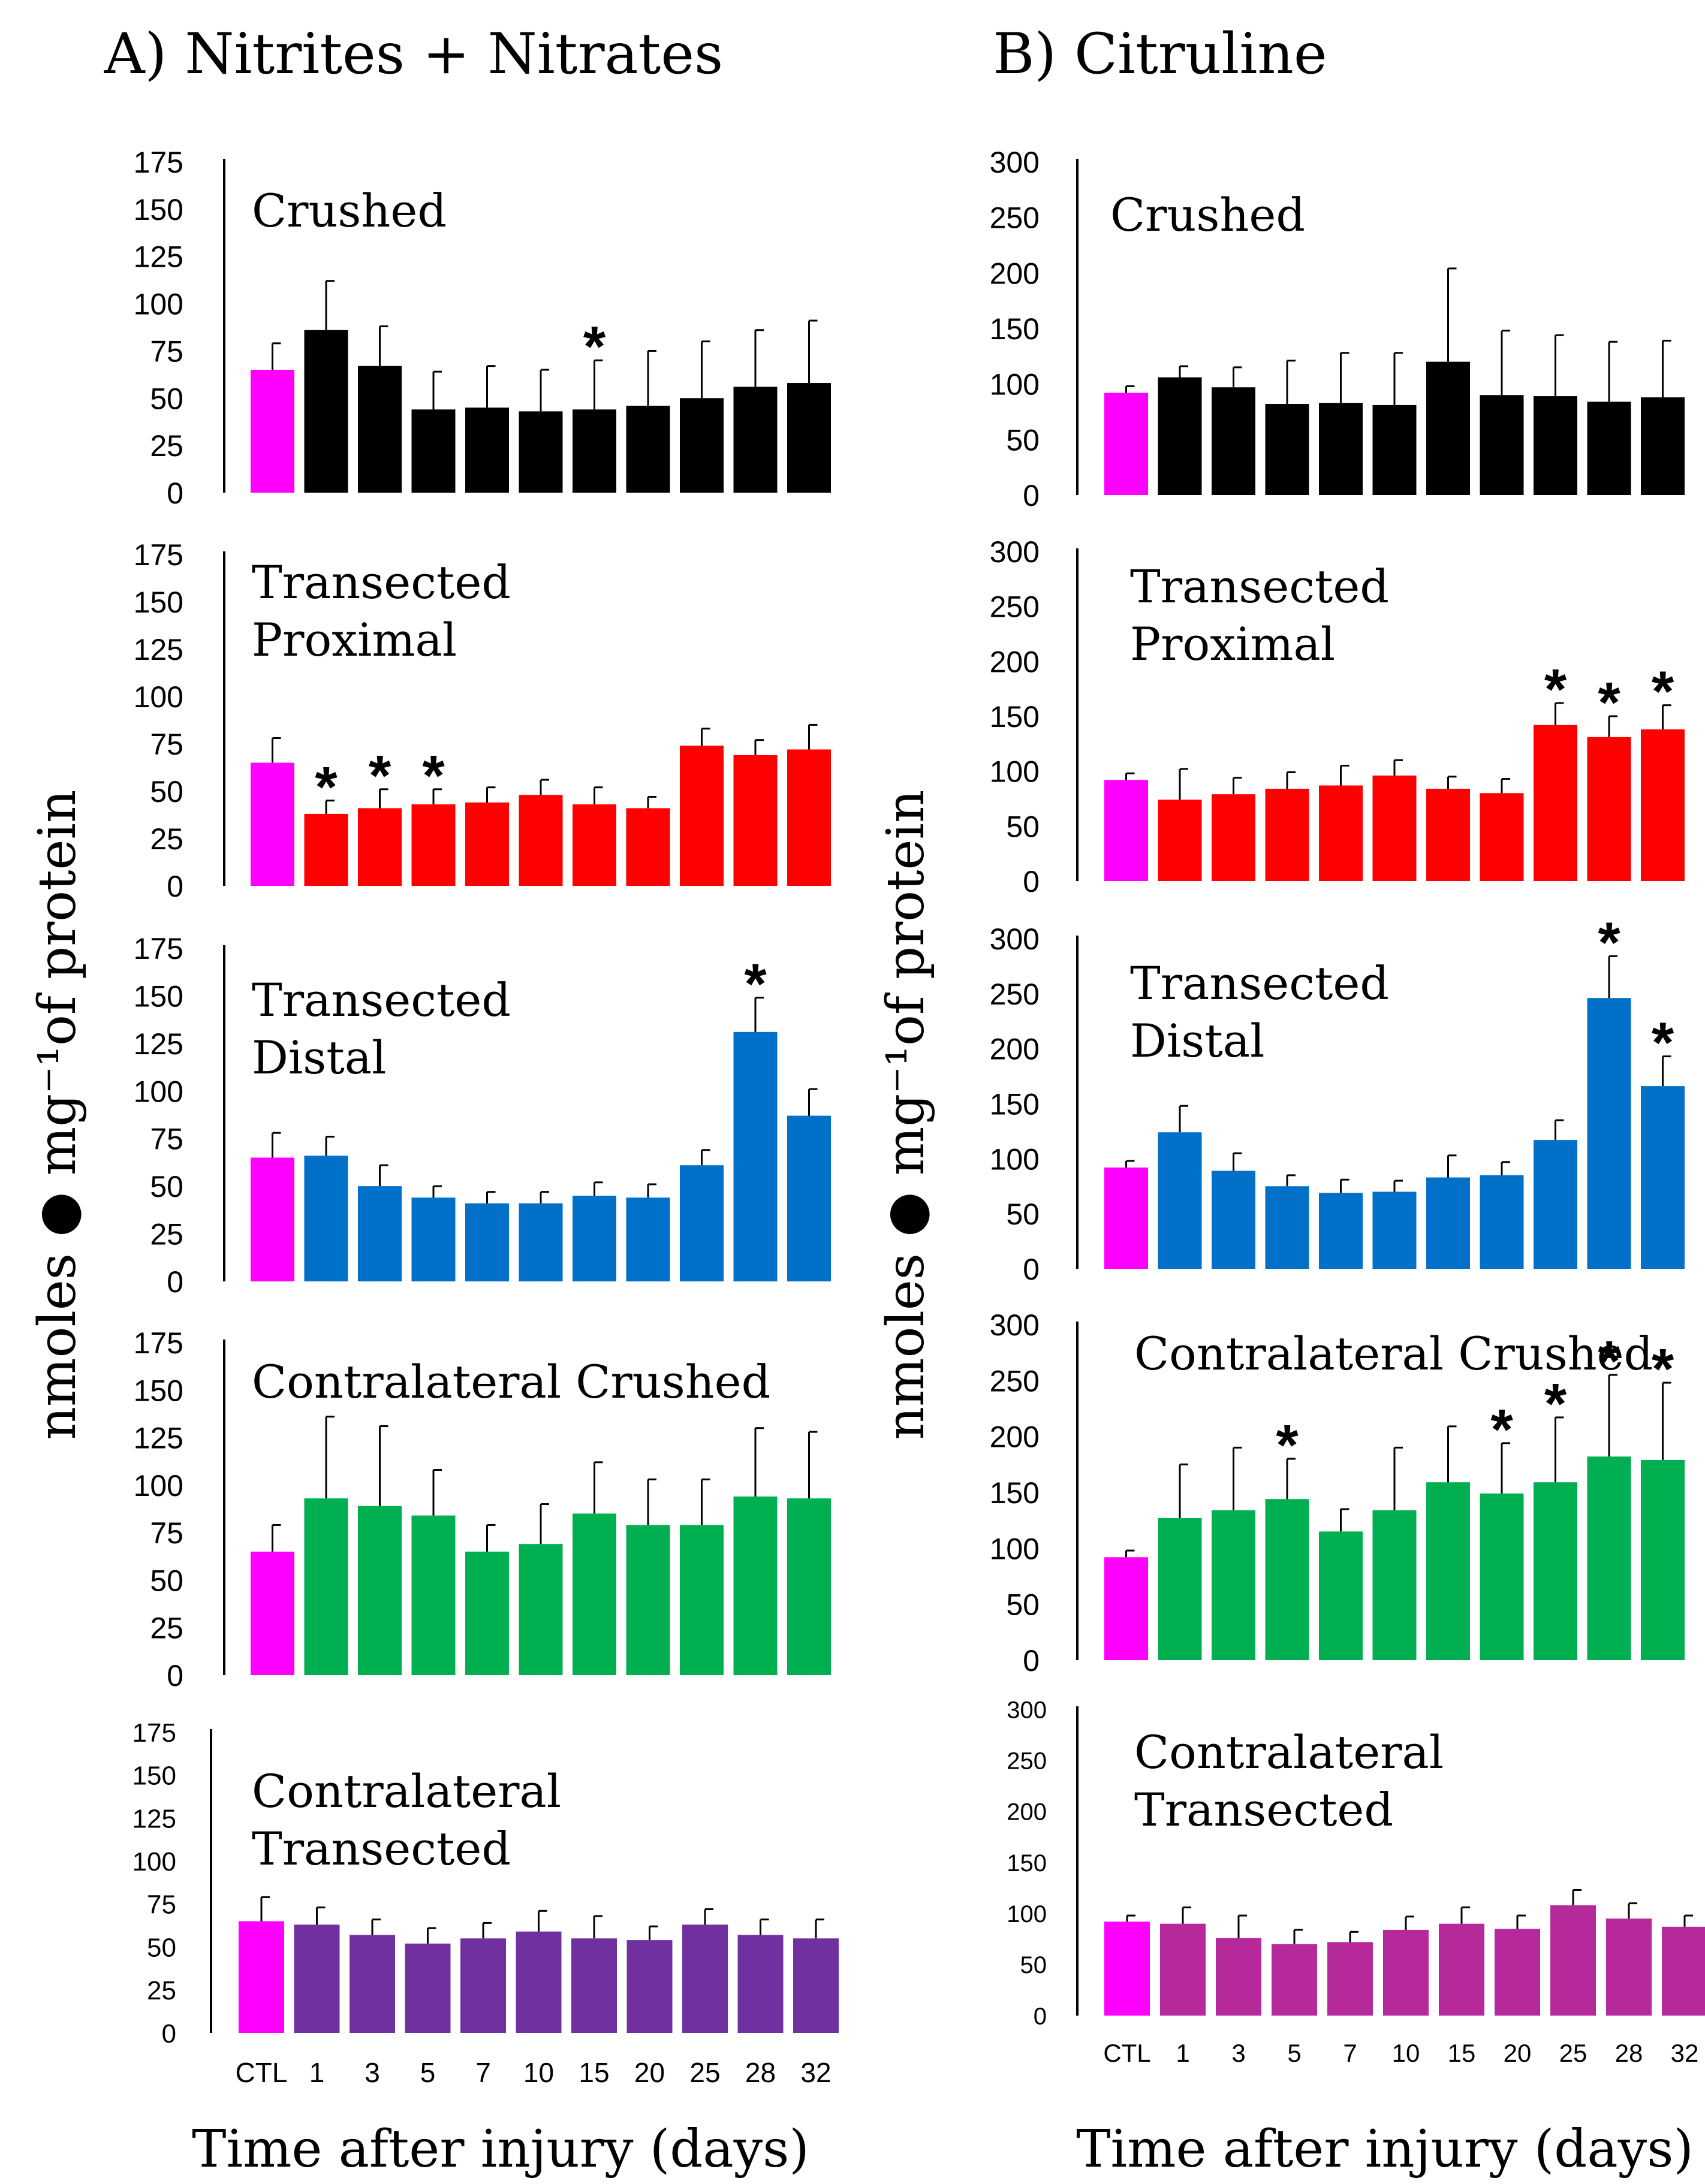 This screenshot has width=1705, height=2184. Describe the element at coordinates (354, 639) in the screenshot. I see `subplot-title: Proximal` at that location.